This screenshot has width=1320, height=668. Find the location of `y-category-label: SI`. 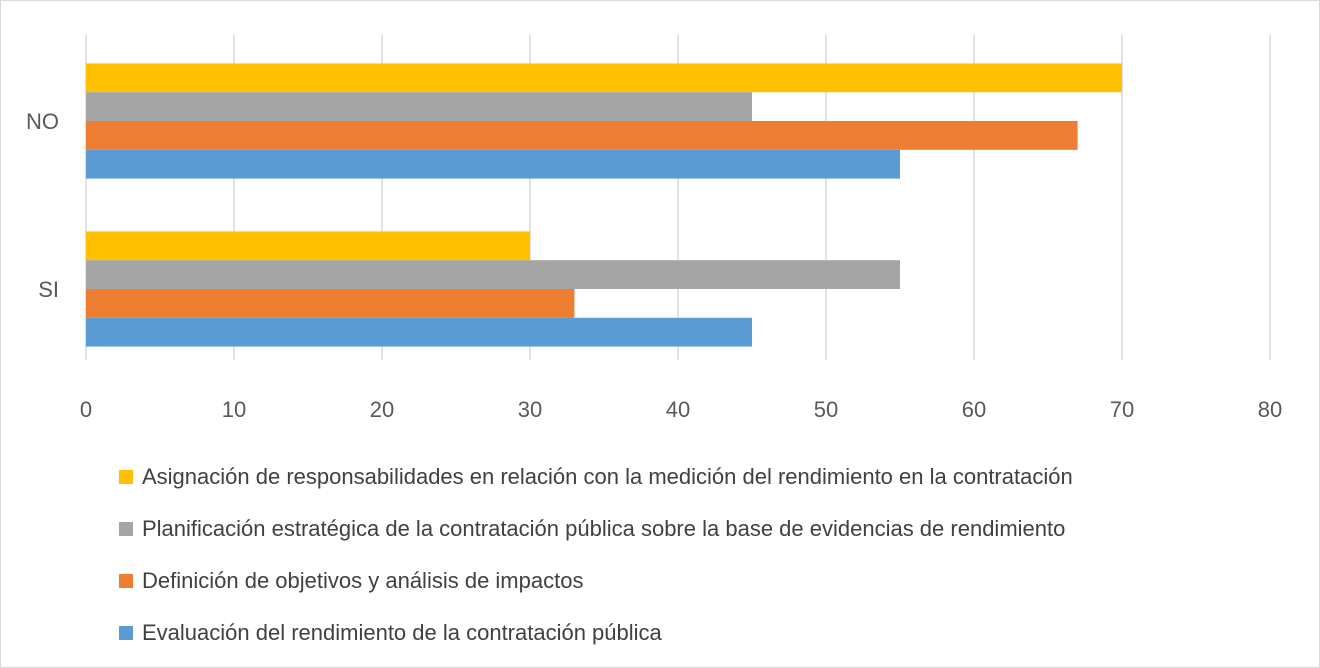

y-category-label: SI is located at coordinates (48, 289).